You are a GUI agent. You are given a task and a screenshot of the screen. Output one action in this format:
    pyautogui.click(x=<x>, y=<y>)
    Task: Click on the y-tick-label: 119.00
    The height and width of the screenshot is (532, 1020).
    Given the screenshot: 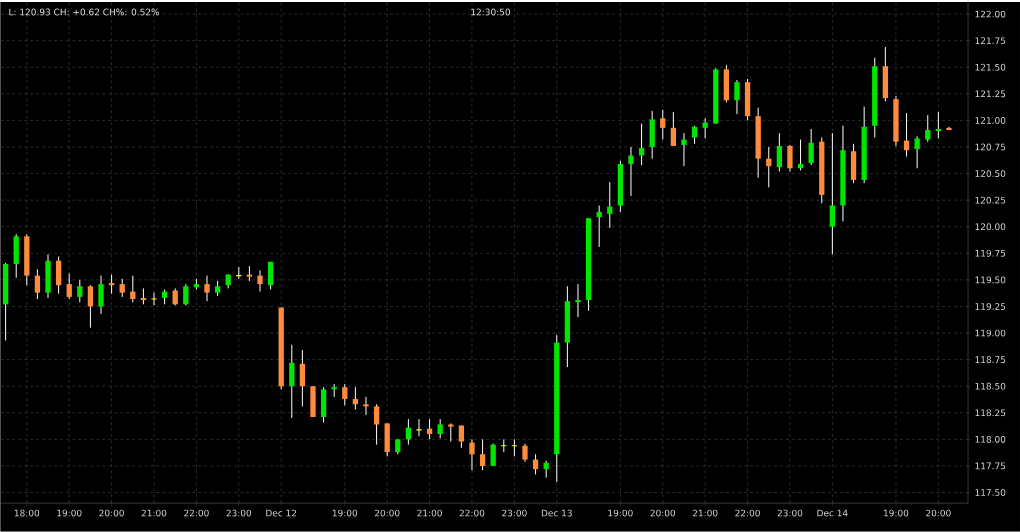 What is the action you would take?
    pyautogui.click(x=990, y=333)
    